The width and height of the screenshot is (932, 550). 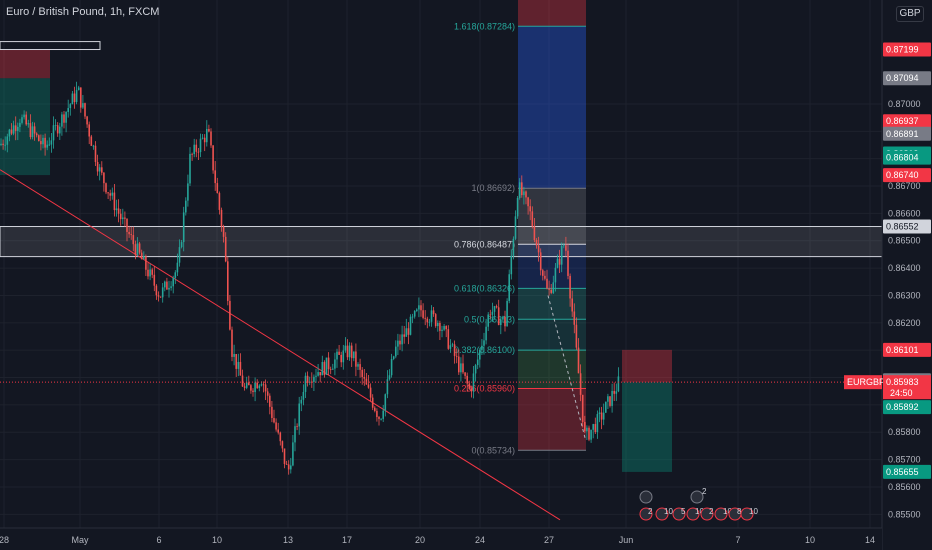 I want to click on currency-button: GBP, so click(x=910, y=14).